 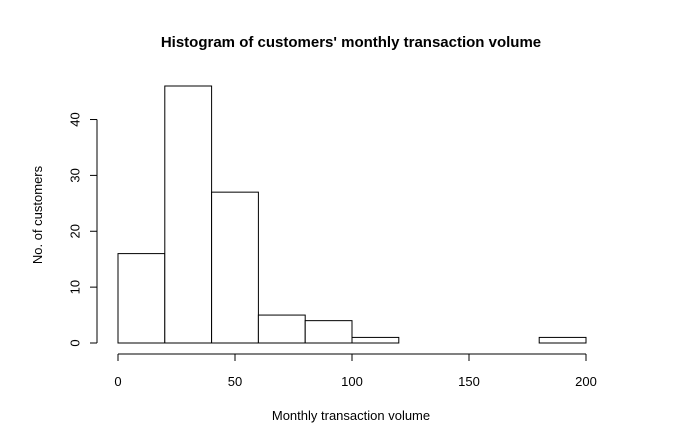 I want to click on y-tick-label: 40, so click(x=74, y=119).